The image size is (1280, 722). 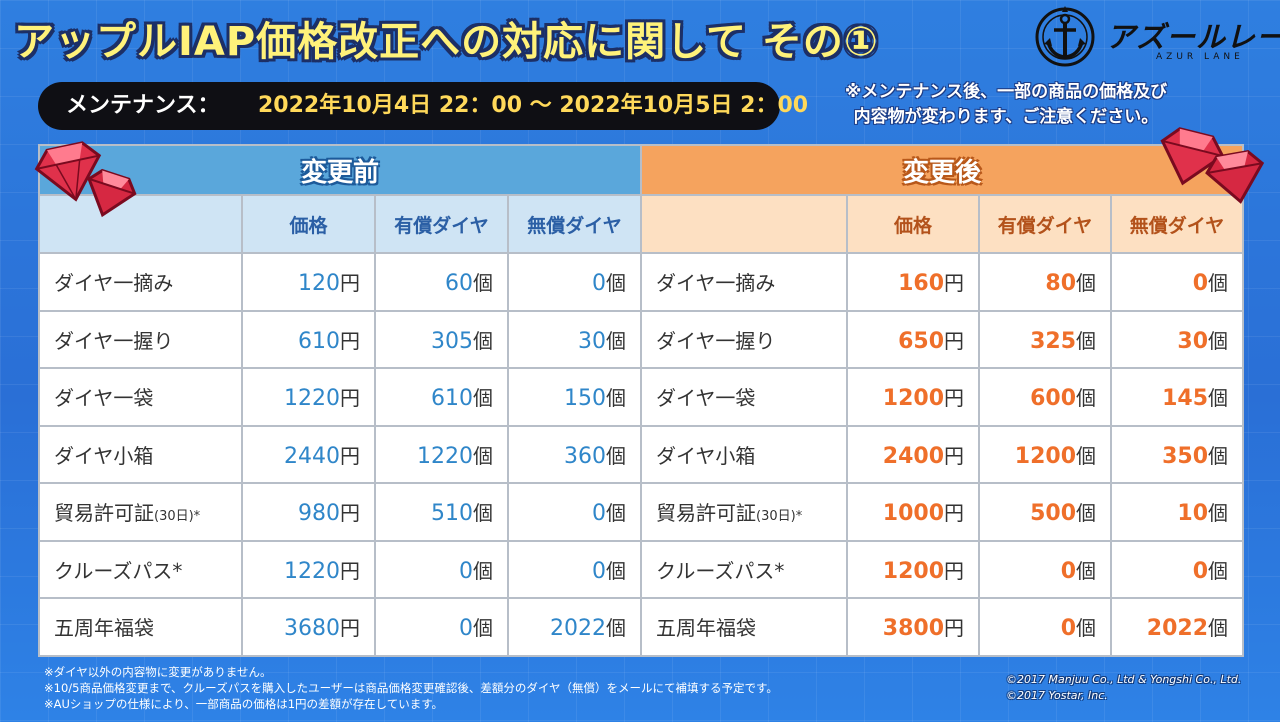 What do you see at coordinates (1177, 454) in the screenshot?
I see `after-free-gems: 350個` at bounding box center [1177, 454].